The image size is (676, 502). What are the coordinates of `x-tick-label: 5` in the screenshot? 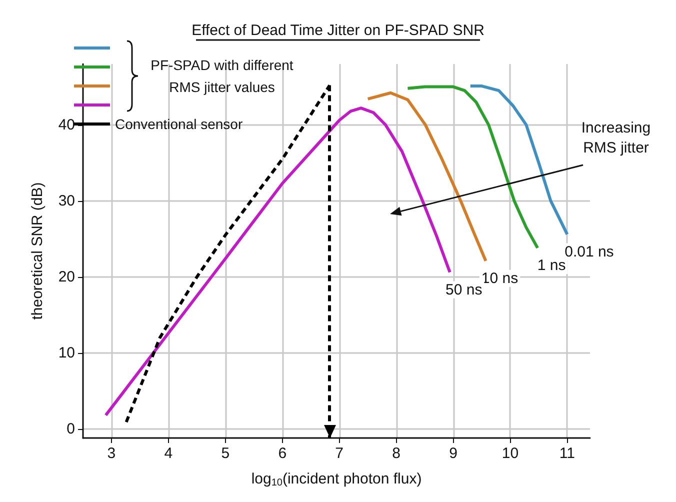 It's located at (225, 453).